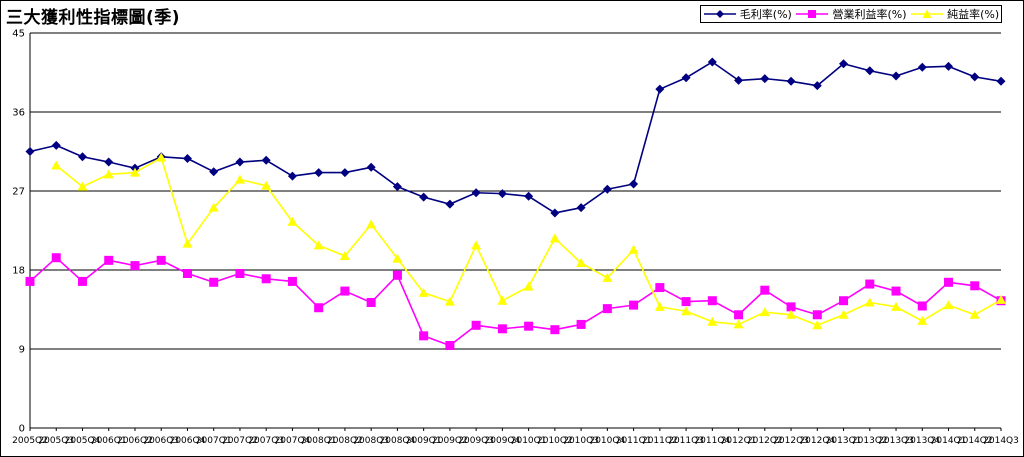  Describe the element at coordinates (18, 34) in the screenshot. I see `y-tick-label: 45` at that location.